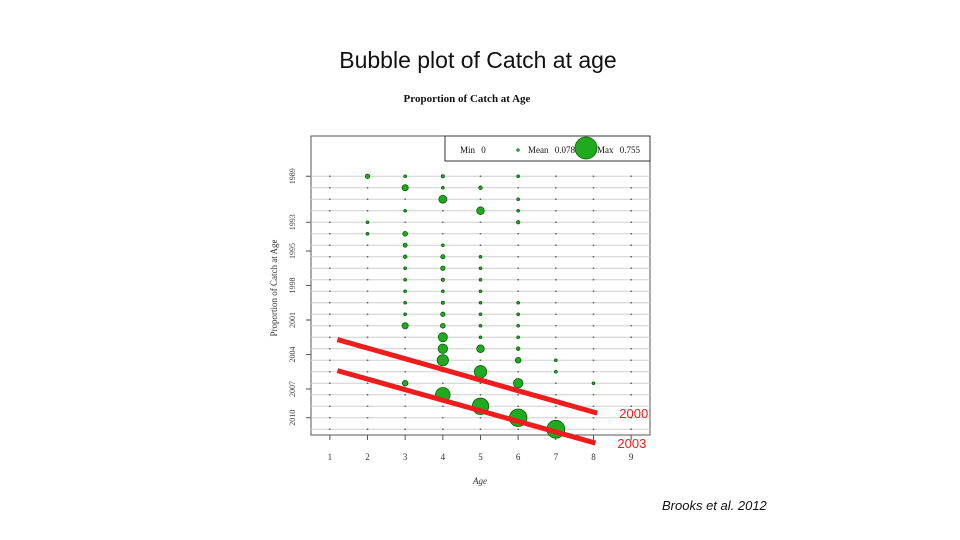  I want to click on x-tick-label: 4, so click(443, 457).